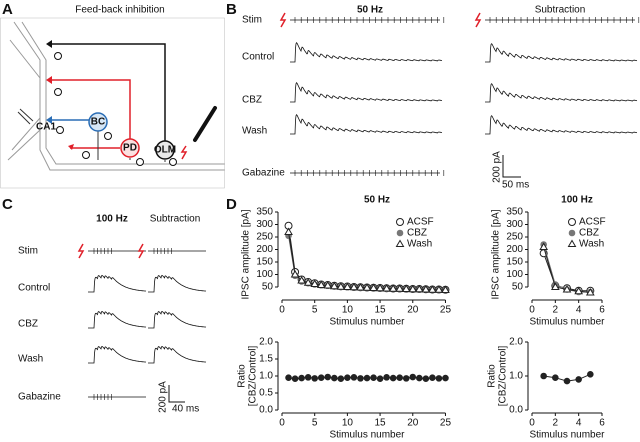  What do you see at coordinates (231, 204) in the screenshot?
I see `panel-label: D` at bounding box center [231, 204].